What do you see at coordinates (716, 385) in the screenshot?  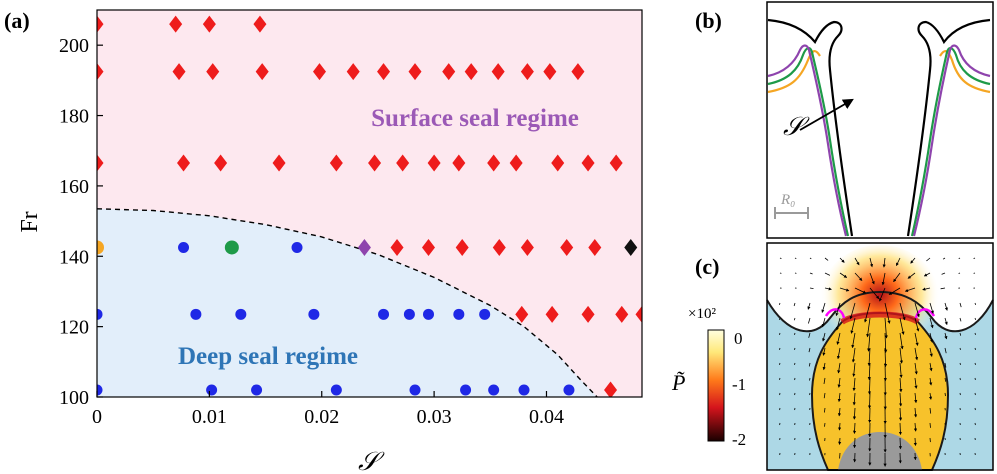 I see `colorbar` at bounding box center [716, 385].